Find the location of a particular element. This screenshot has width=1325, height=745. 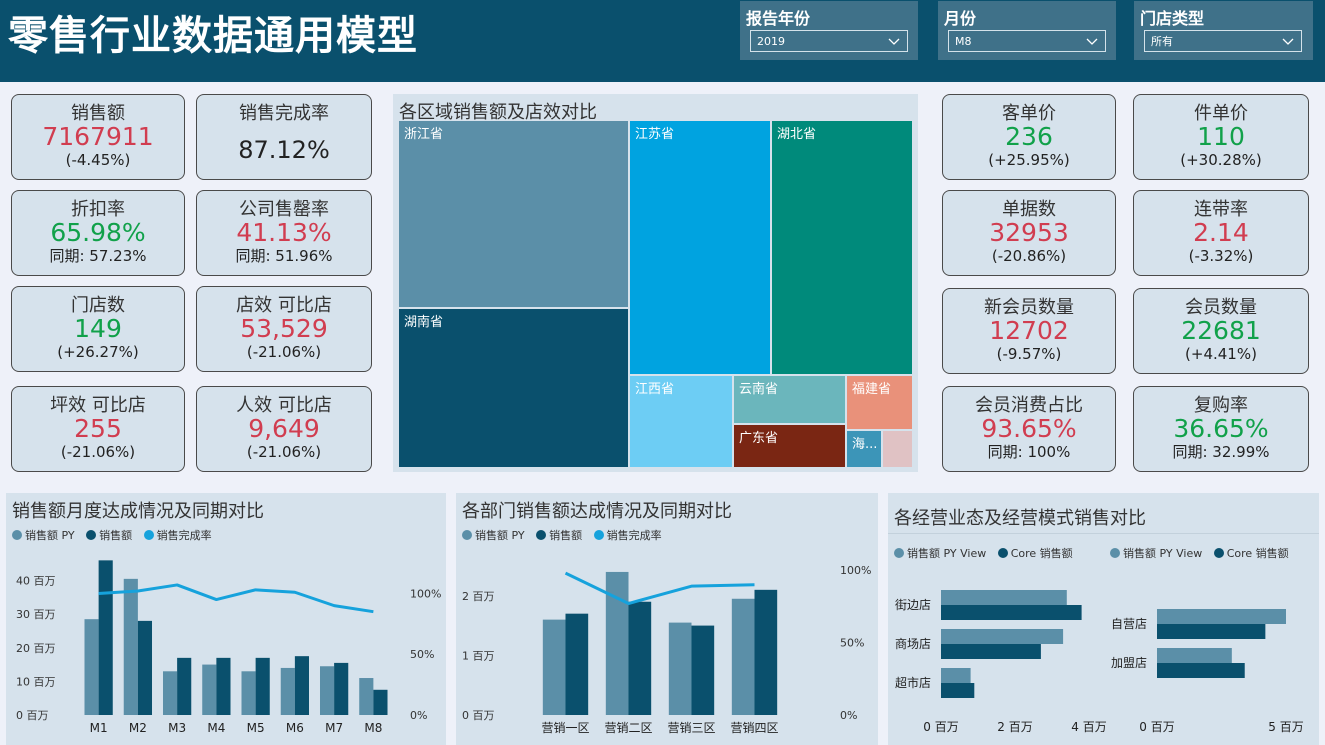

kpi-card: 人效 可比店 9,649 (-21.06%) is located at coordinates (284, 429).